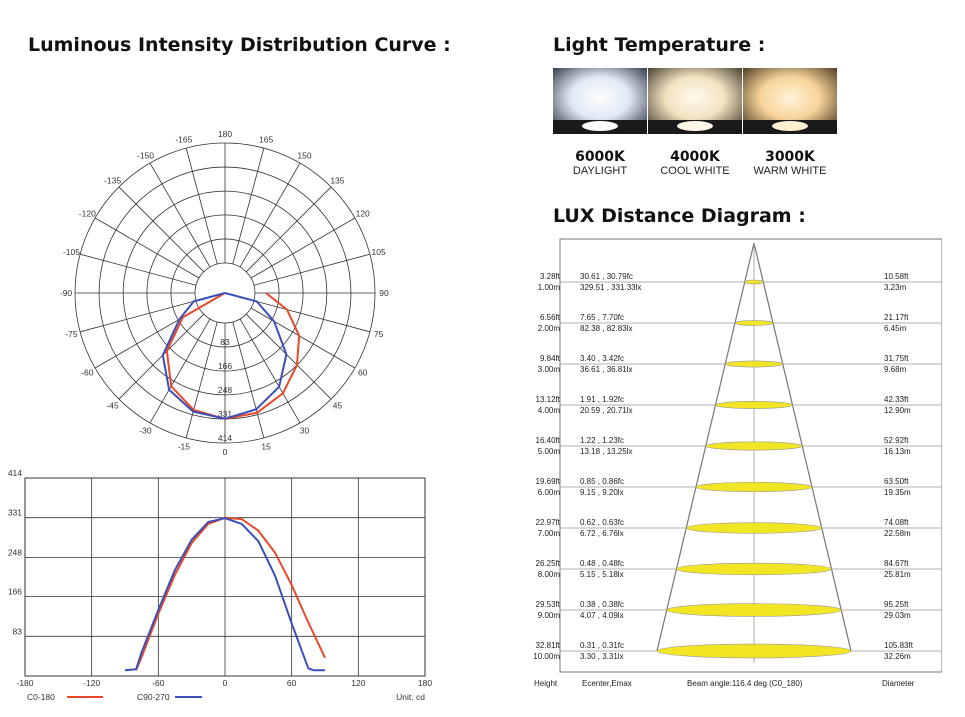 The image size is (965, 717). I want to click on polar-angle-label: 0, so click(225, 452).